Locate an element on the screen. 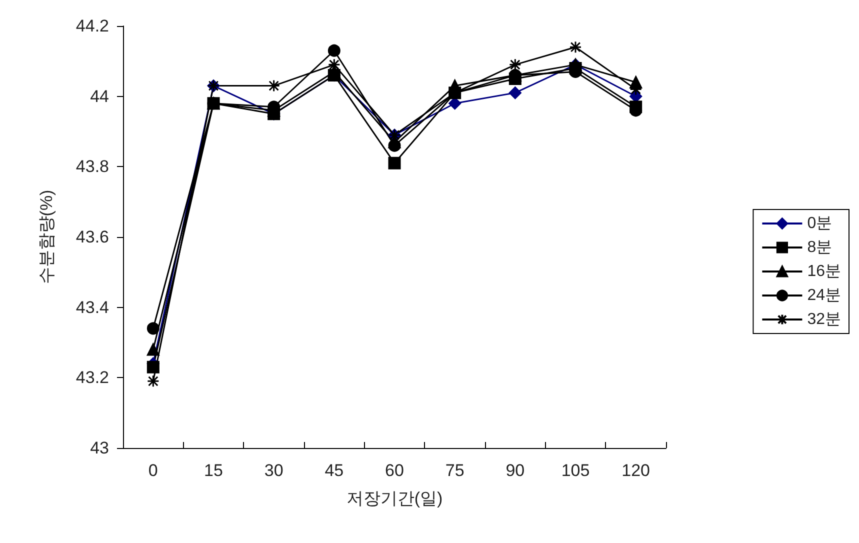 Image resolution: width=859 pixels, height=543 pixels. legend-label: 8분 is located at coordinates (819, 247).